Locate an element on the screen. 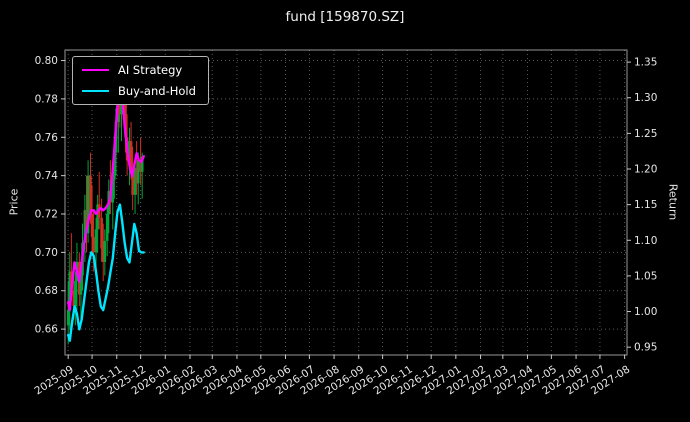 The height and width of the screenshot is (422, 690). svg-text: 0.78 is located at coordinates (46, 99).